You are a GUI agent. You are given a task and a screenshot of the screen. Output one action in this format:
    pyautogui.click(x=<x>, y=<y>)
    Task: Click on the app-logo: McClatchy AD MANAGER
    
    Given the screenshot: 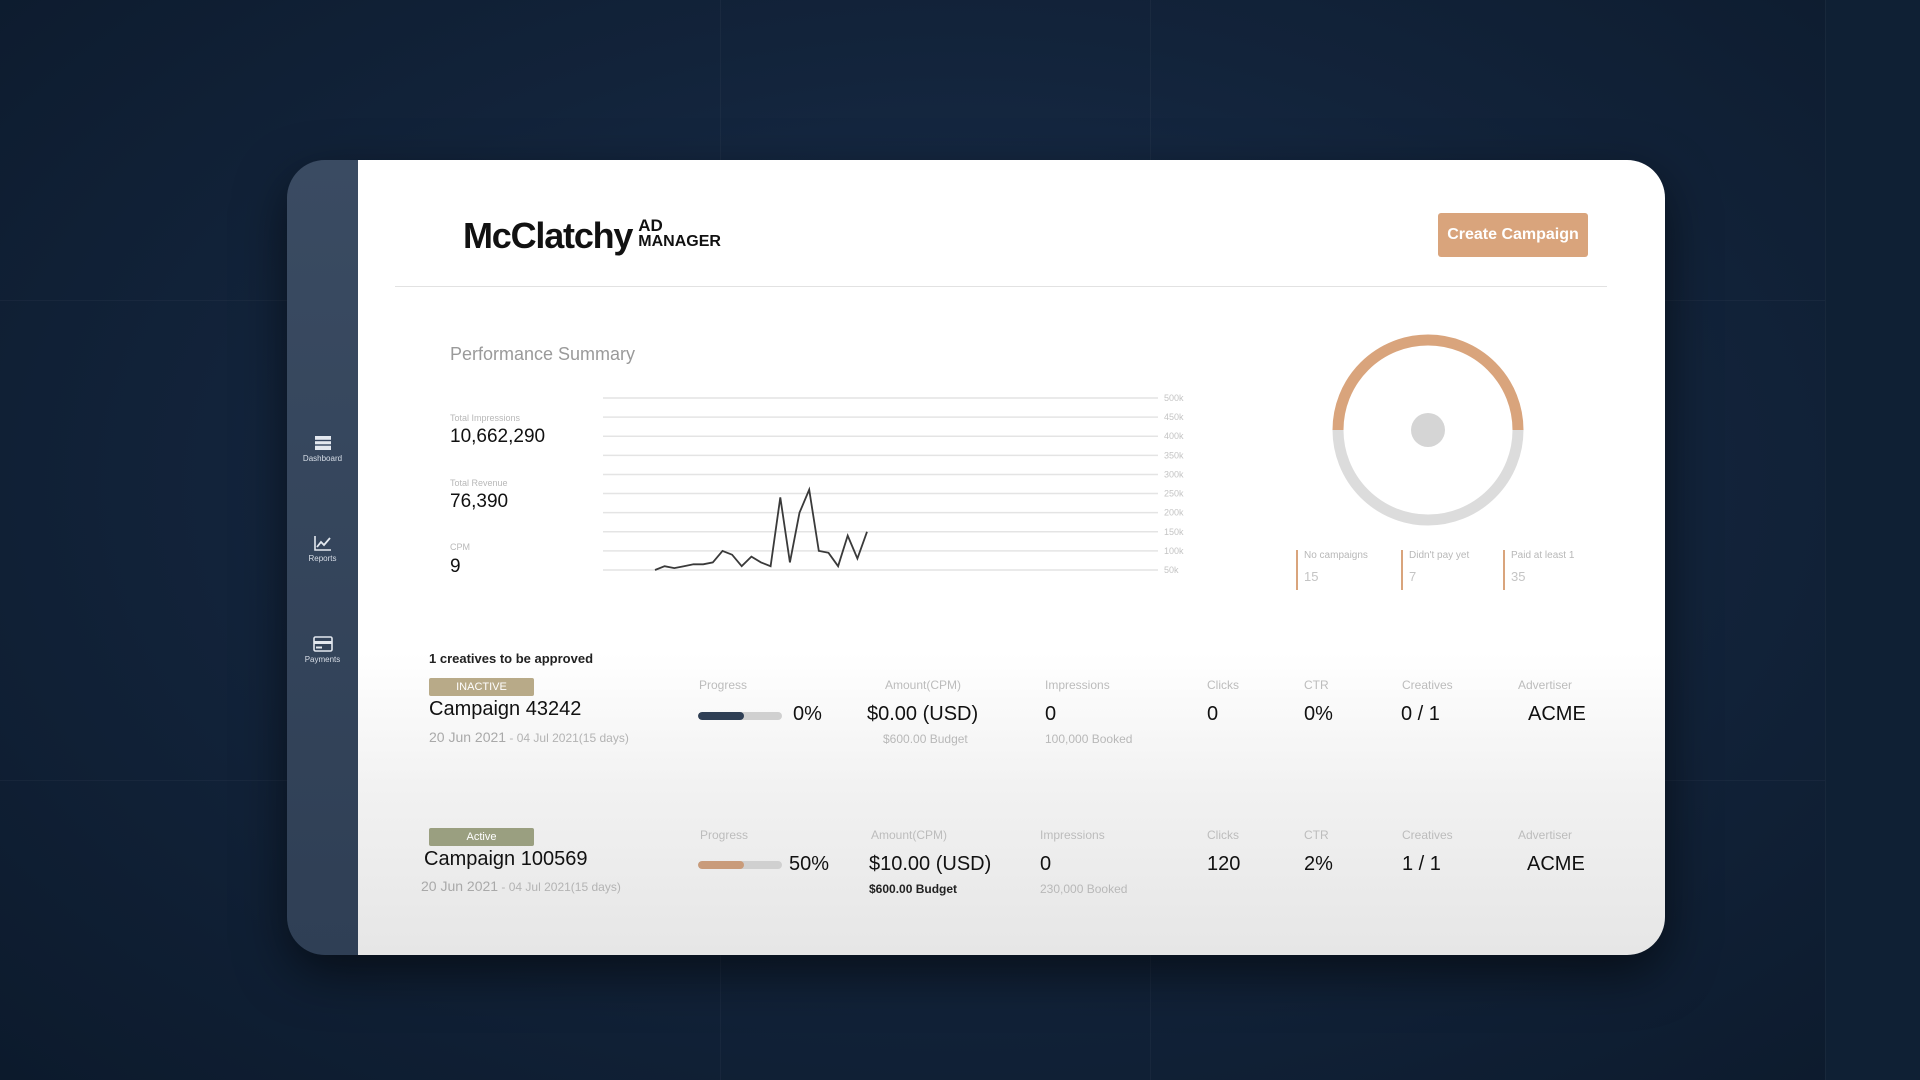 What is the action you would take?
    pyautogui.click(x=592, y=235)
    